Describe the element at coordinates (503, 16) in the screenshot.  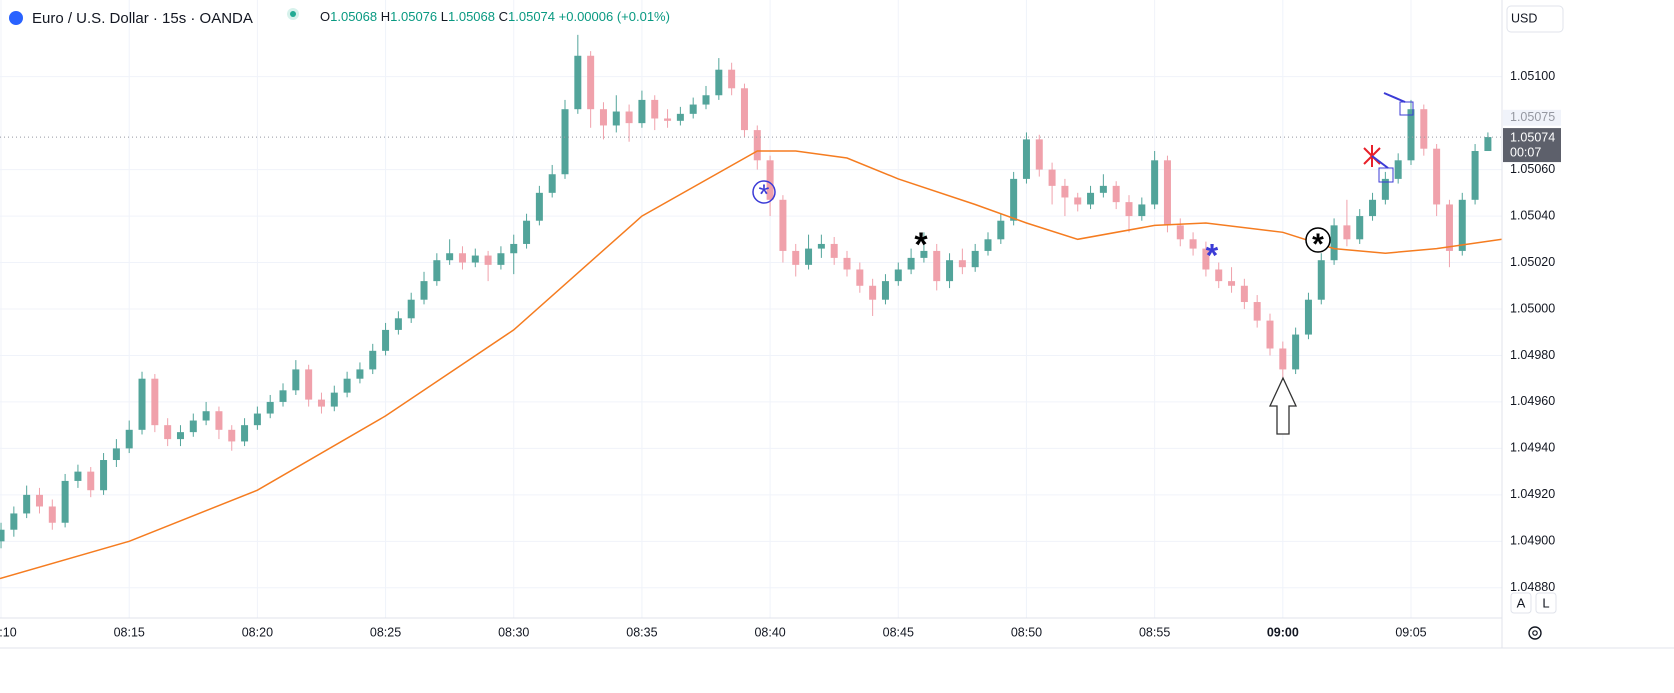
I see `ohlc-letter: C` at that location.